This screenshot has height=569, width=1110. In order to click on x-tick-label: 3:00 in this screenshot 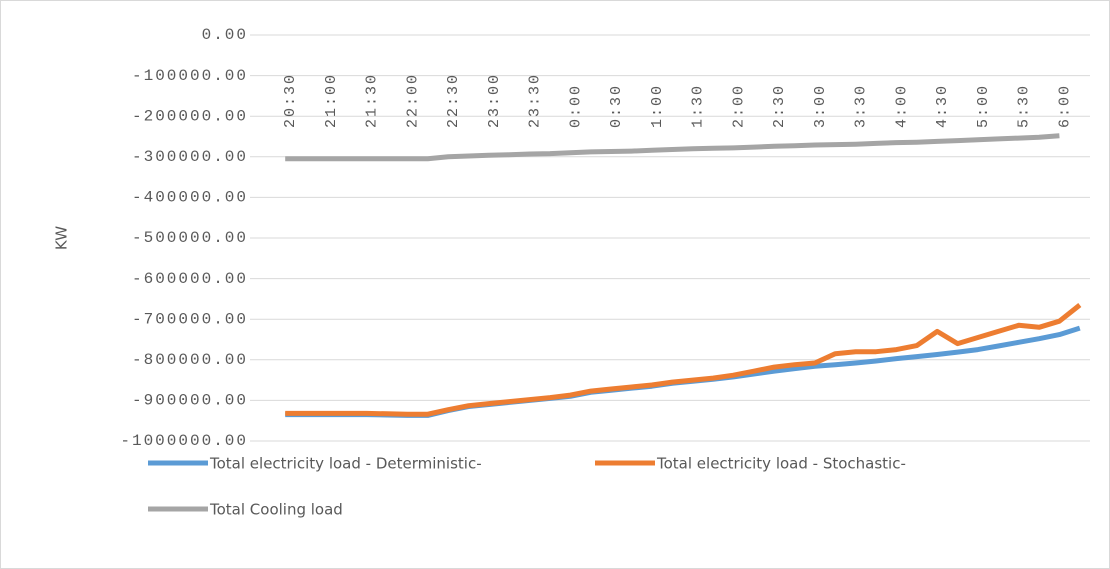, I will do `click(820, 106)`.